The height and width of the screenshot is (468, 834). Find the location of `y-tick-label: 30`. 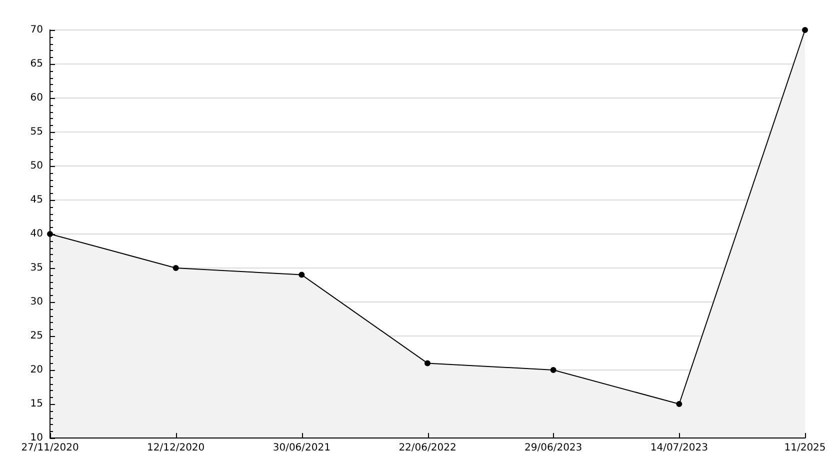

y-tick-label: 30 is located at coordinates (36, 302).